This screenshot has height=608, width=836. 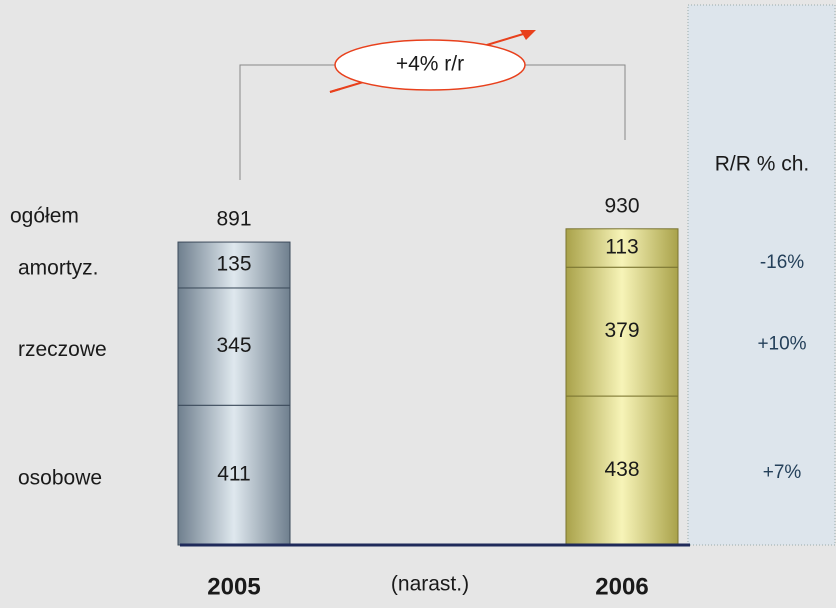 I want to click on total-label: 891, so click(x=233, y=219).